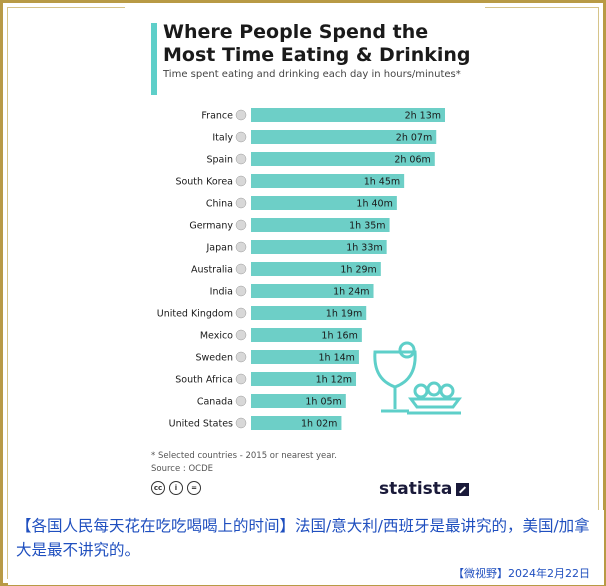  Describe the element at coordinates (374, 204) in the screenshot. I see `data-label: 1h 40m` at that location.